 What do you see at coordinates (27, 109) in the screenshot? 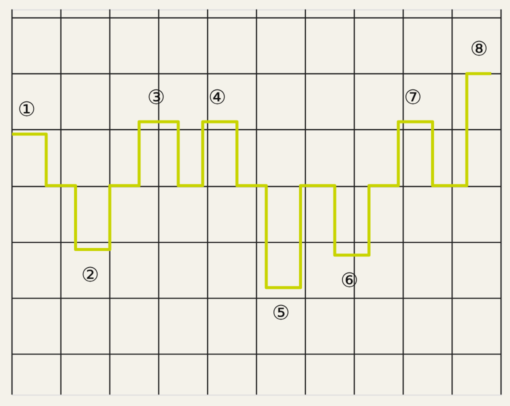
I see `annotation: ①` at bounding box center [27, 109].